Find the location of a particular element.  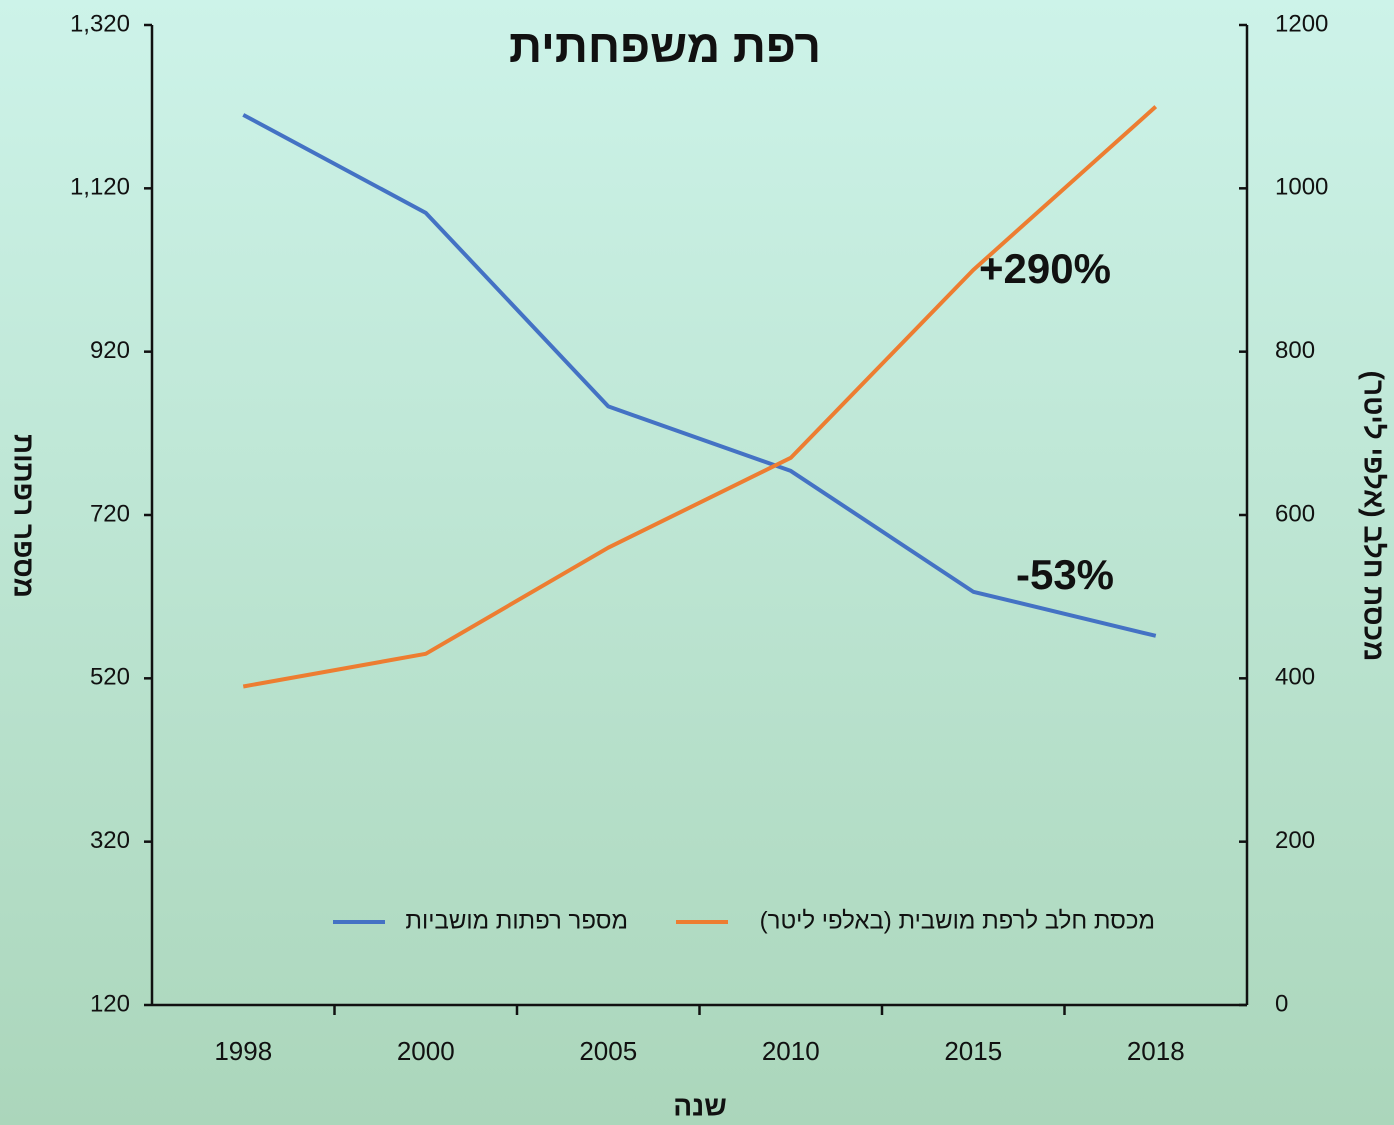

x-tick-label: 1998 is located at coordinates (243, 1051).